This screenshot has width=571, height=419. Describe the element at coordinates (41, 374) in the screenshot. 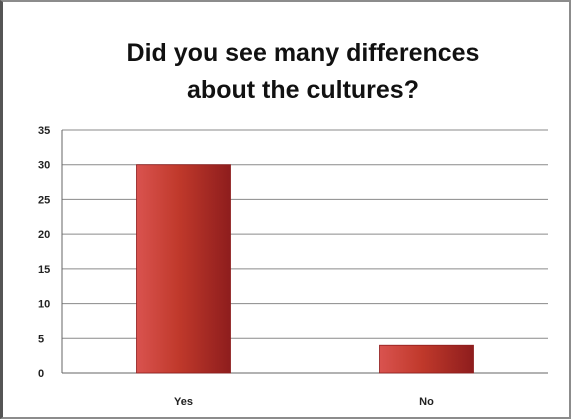

I see `y-tick-label: 0` at that location.